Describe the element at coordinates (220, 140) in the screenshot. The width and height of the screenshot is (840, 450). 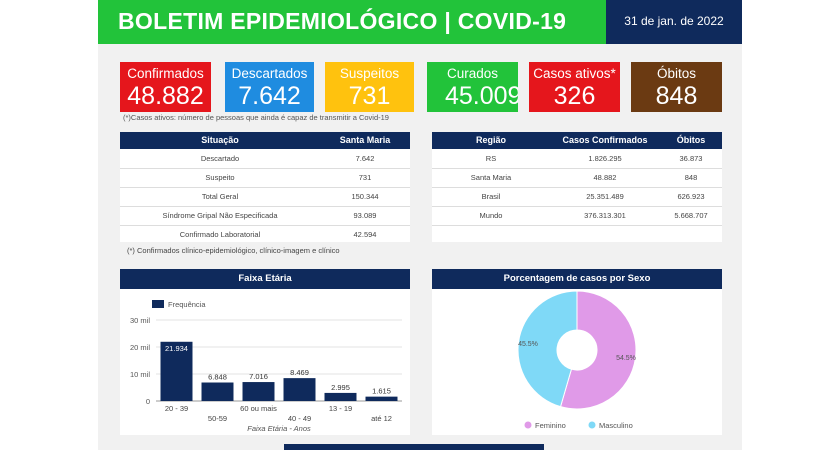
I see `column-header: Situação` at that location.